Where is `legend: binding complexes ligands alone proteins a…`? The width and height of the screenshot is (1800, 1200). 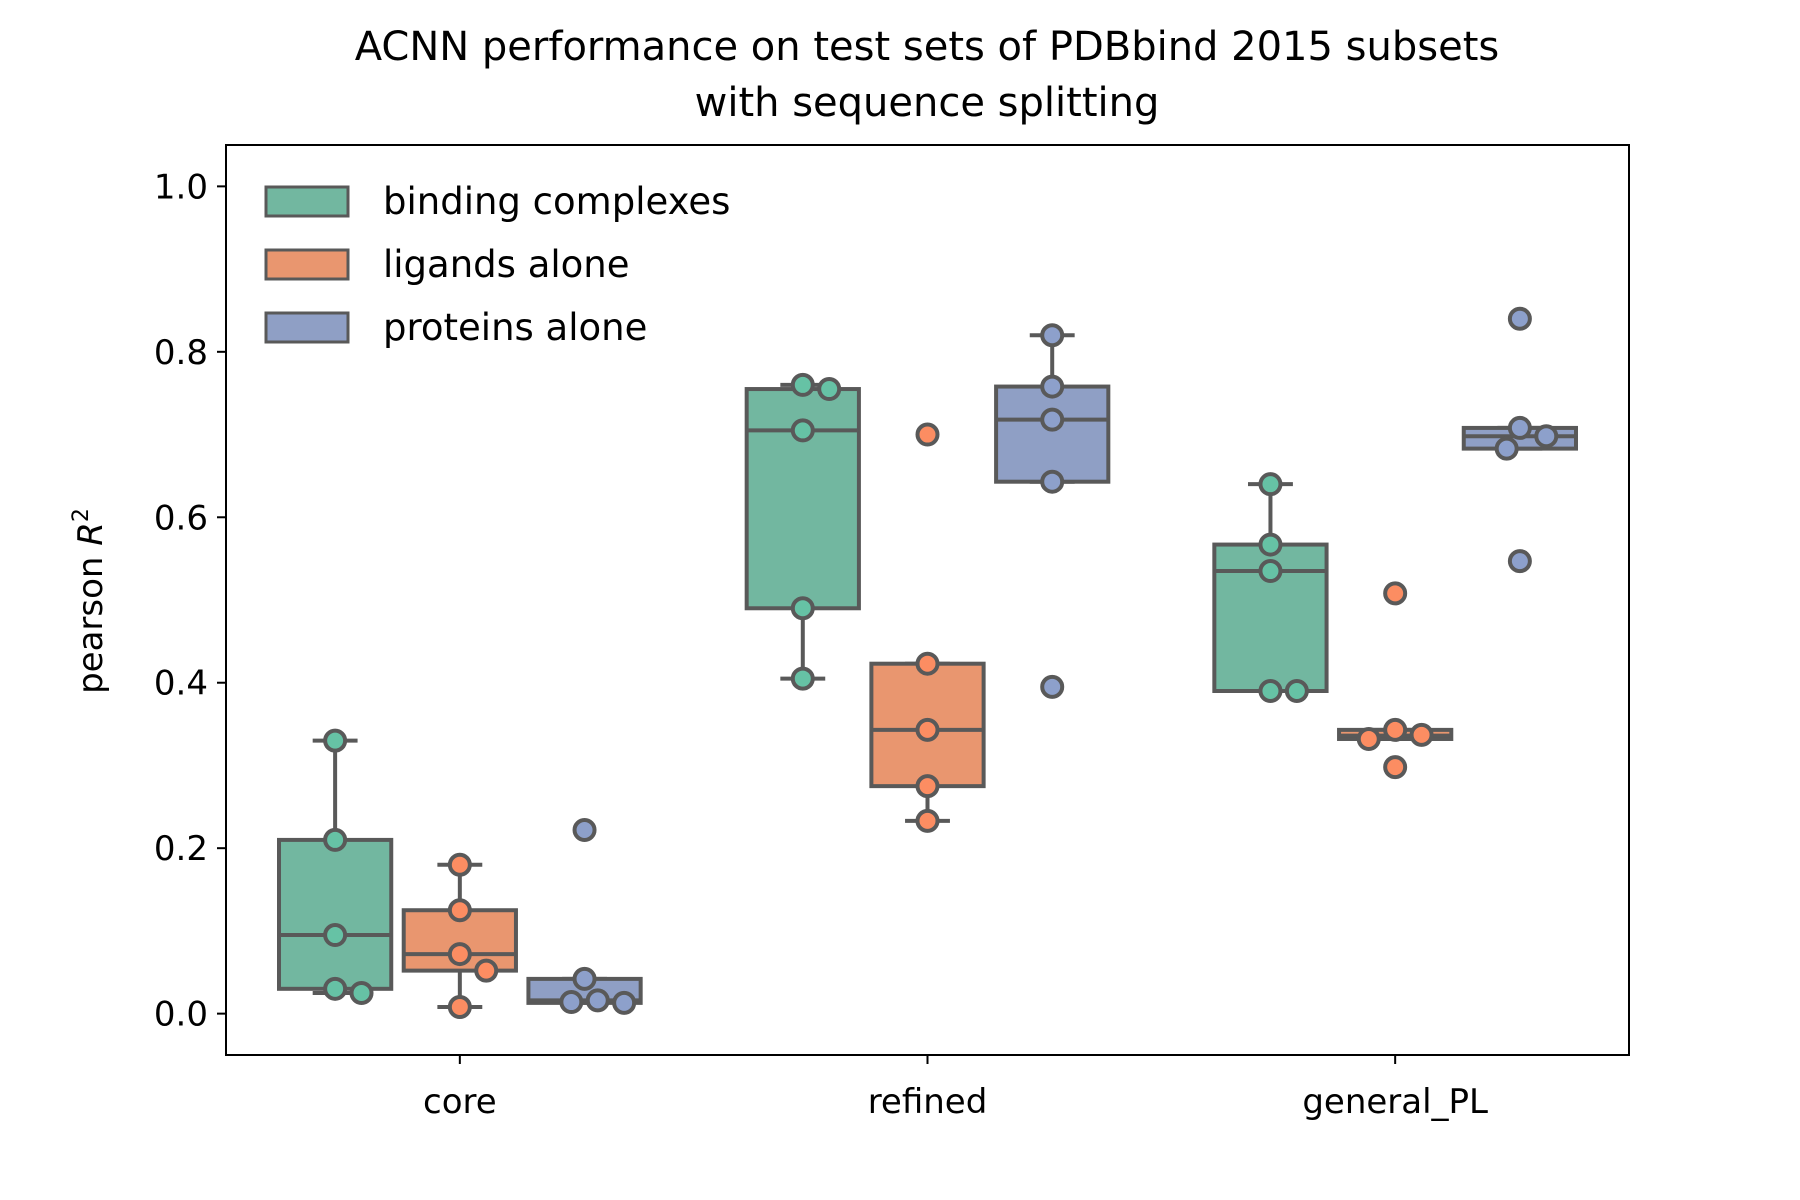 legend: binding complexes ligands alone proteins a… is located at coordinates (497, 264).